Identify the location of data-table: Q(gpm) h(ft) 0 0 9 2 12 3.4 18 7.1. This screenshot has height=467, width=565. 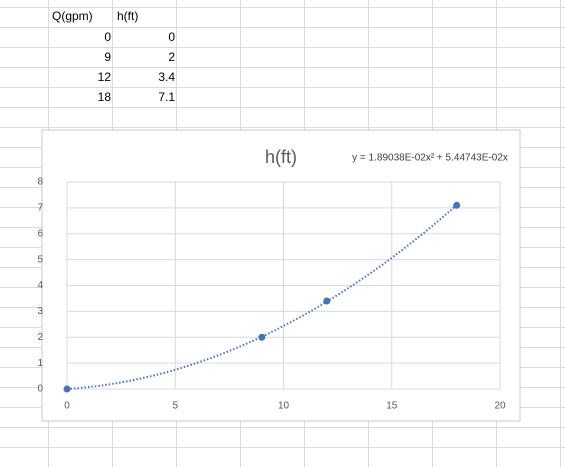
(113, 56).